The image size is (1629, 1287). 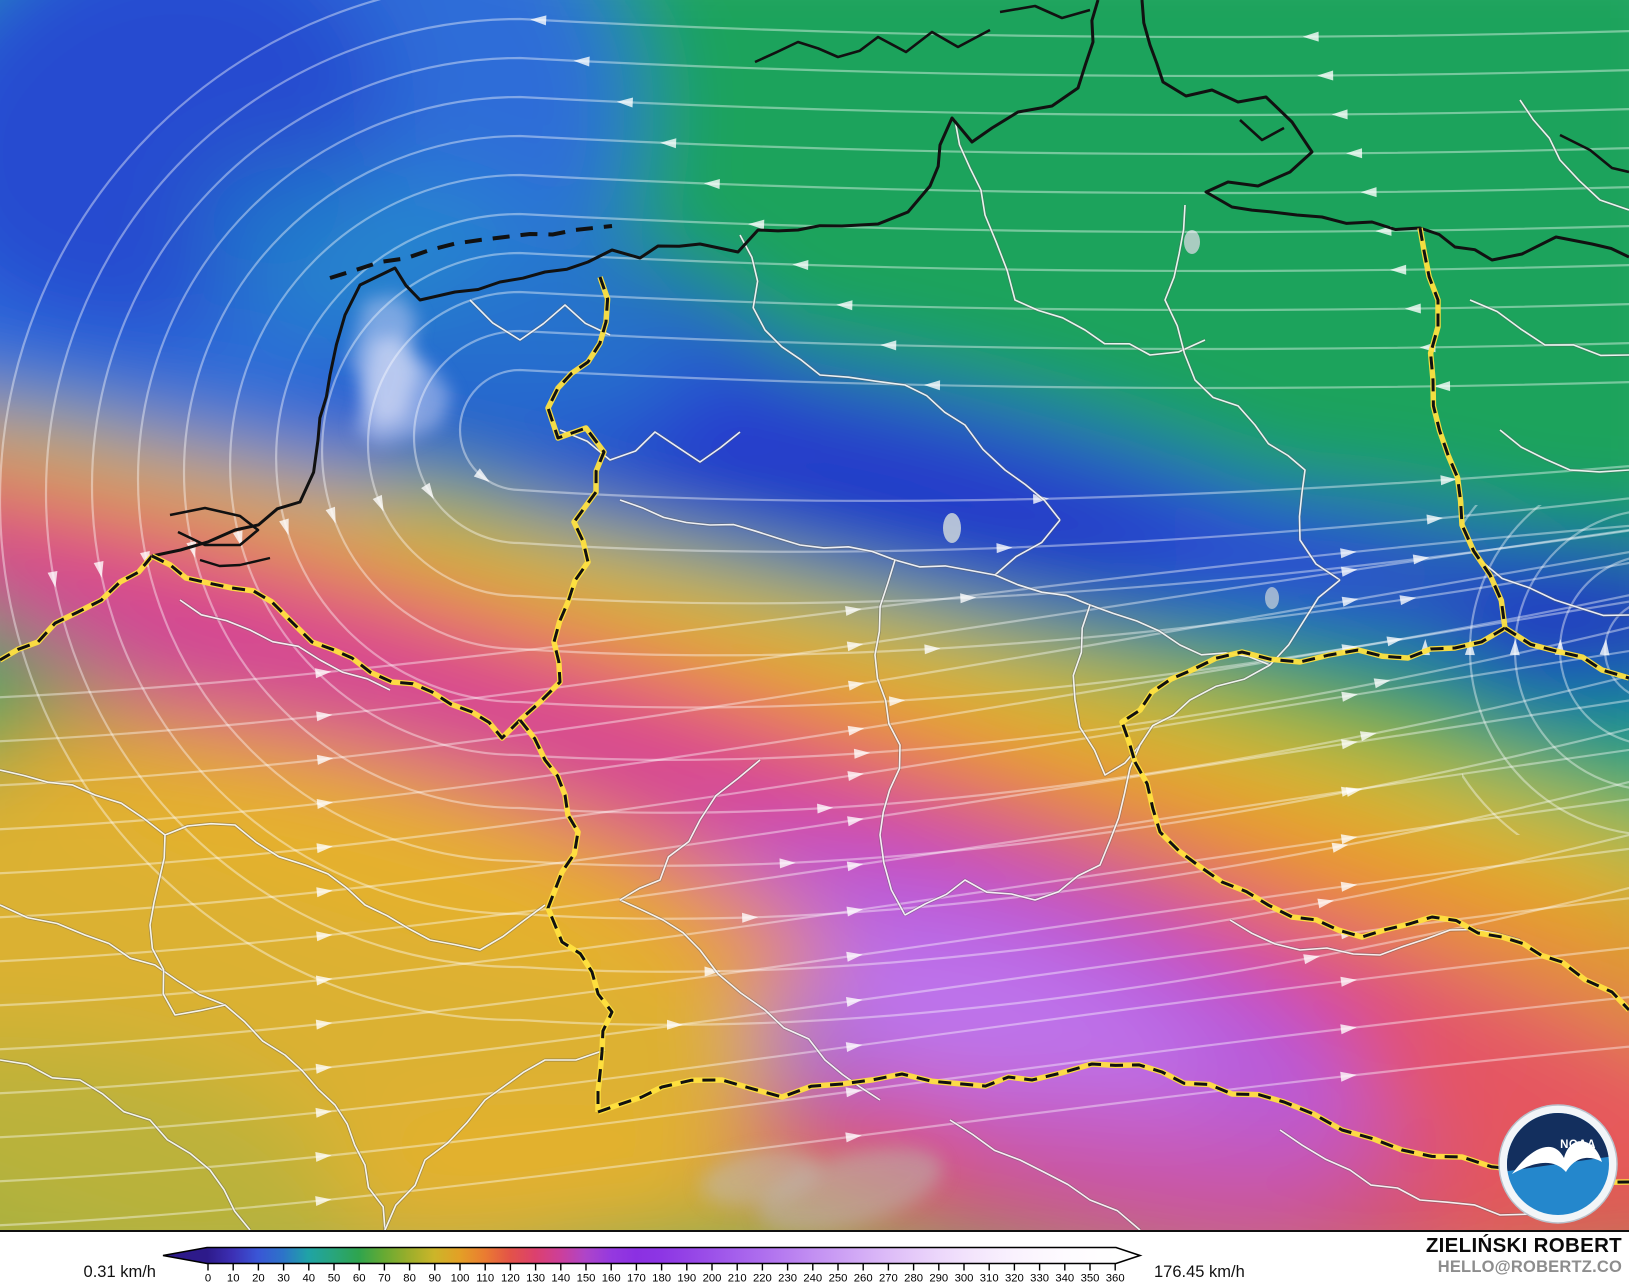 I want to click on legend-tick-label: 300, so click(x=964, y=1279).